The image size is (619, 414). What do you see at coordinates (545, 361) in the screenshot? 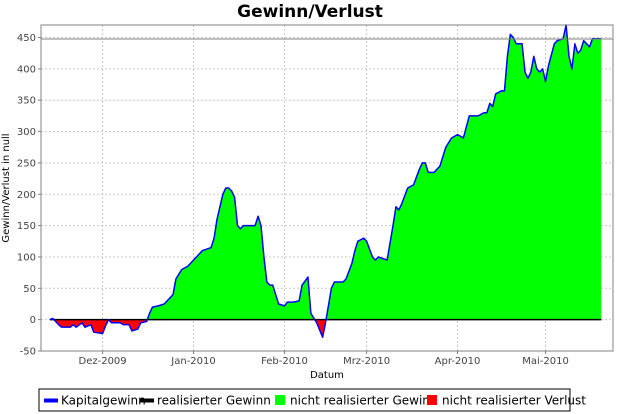
I see `x-tick-label: Mai-2010` at bounding box center [545, 361].